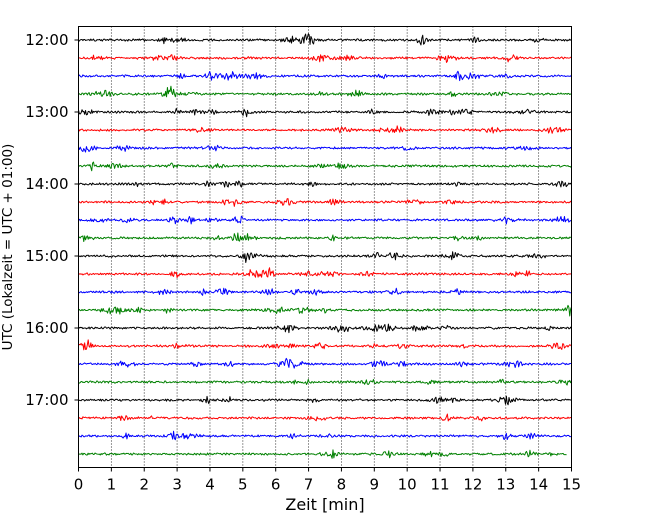  Describe the element at coordinates (309, 485) in the screenshot. I see `x-tick-label: 7` at that location.